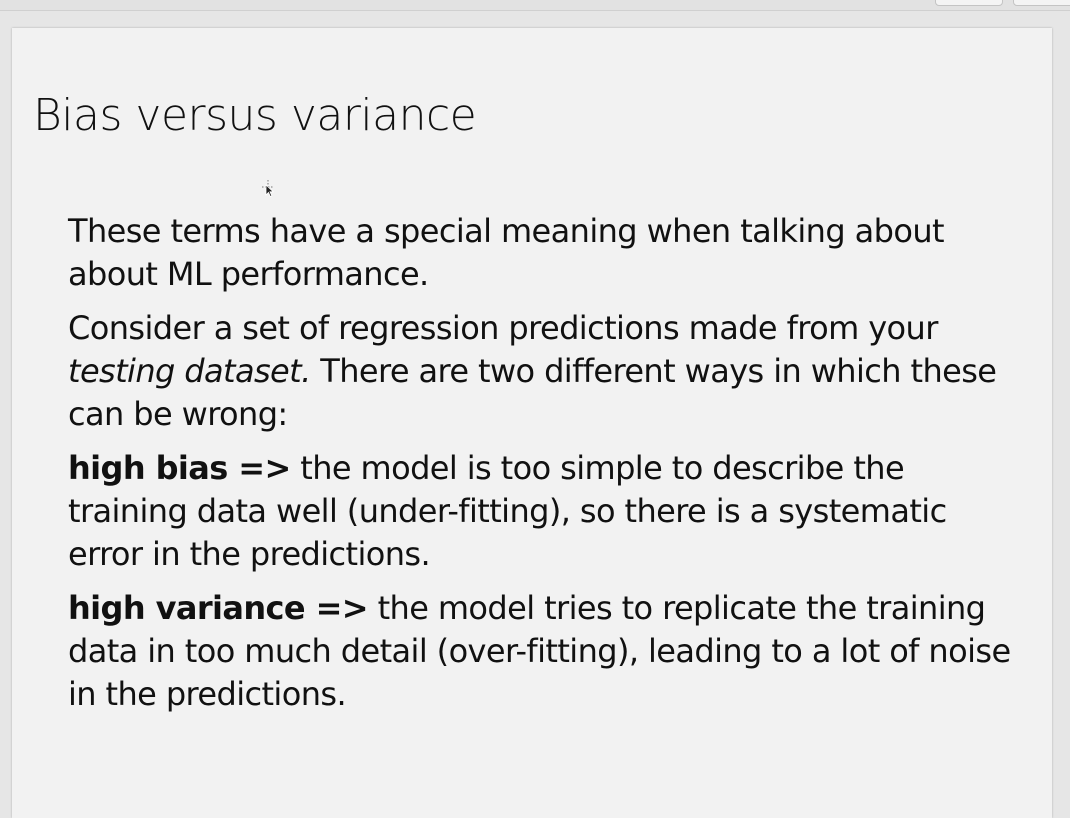  What do you see at coordinates (179, 468) in the screenshot?
I see `term-high-bias: high bias =>` at bounding box center [179, 468].